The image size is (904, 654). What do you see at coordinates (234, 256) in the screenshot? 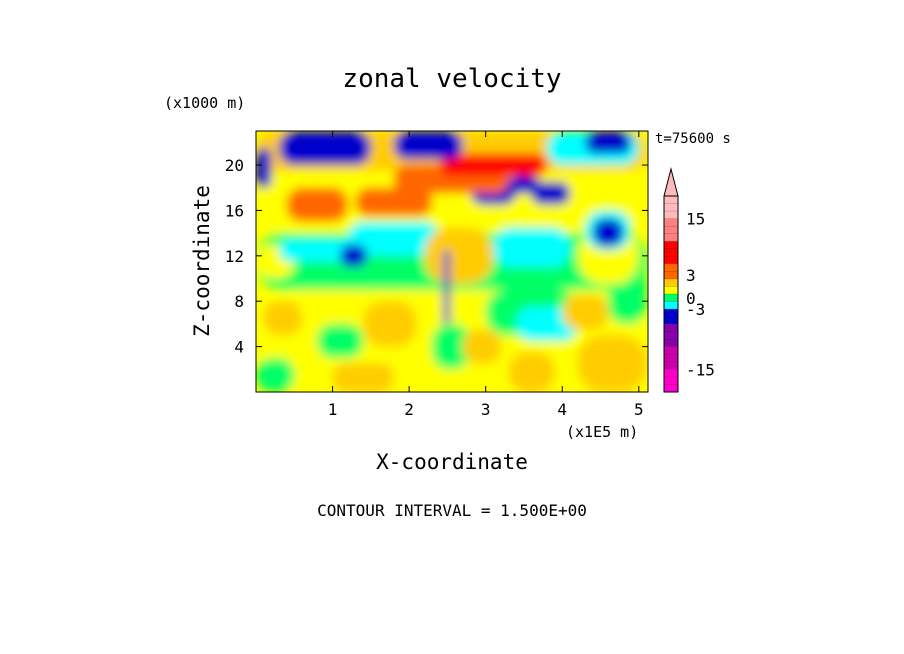
I see `y-tick-label: 12` at bounding box center [234, 256].